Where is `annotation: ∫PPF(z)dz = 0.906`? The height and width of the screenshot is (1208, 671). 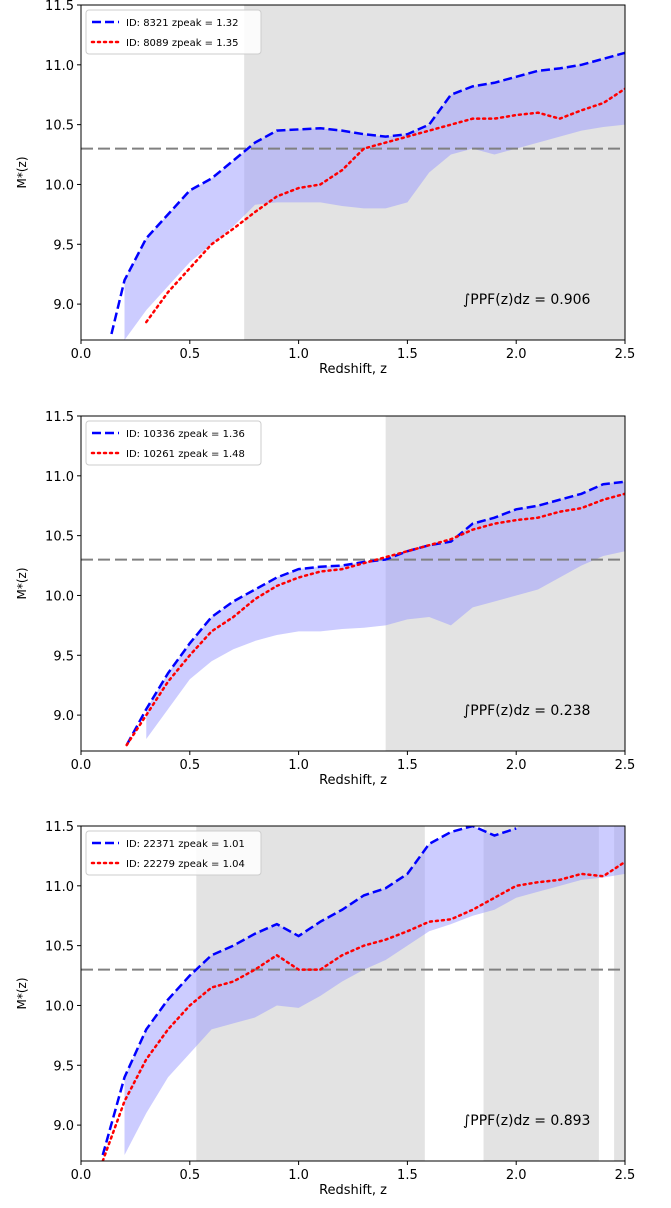 annotation: ∫PPF(z)dz = 0.906 is located at coordinates (527, 300).